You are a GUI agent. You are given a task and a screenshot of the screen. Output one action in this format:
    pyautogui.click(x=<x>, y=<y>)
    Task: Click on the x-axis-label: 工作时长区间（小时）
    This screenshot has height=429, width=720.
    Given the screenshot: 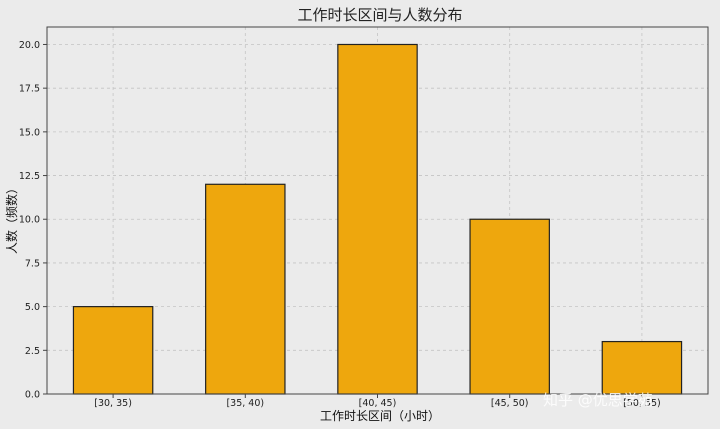 What is the action you would take?
    pyautogui.click(x=380, y=416)
    